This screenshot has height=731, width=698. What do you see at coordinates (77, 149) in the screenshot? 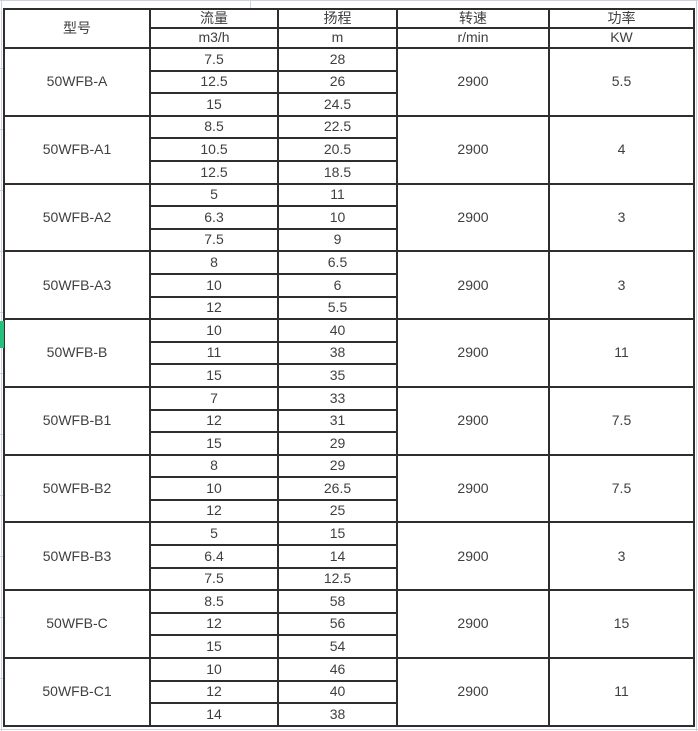
I see `model-cell: 50WFB-A1` at bounding box center [77, 149].